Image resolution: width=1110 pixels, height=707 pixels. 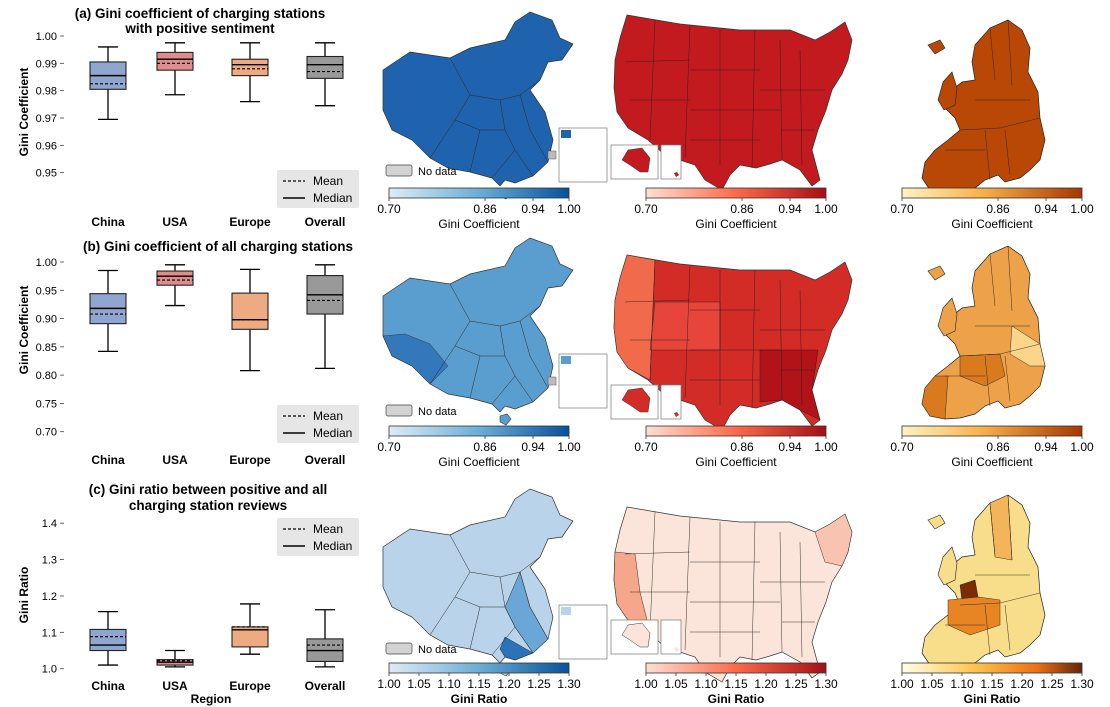 What do you see at coordinates (421, 649) in the screenshot?
I see `nodata-legend-row-3: No data` at bounding box center [421, 649].